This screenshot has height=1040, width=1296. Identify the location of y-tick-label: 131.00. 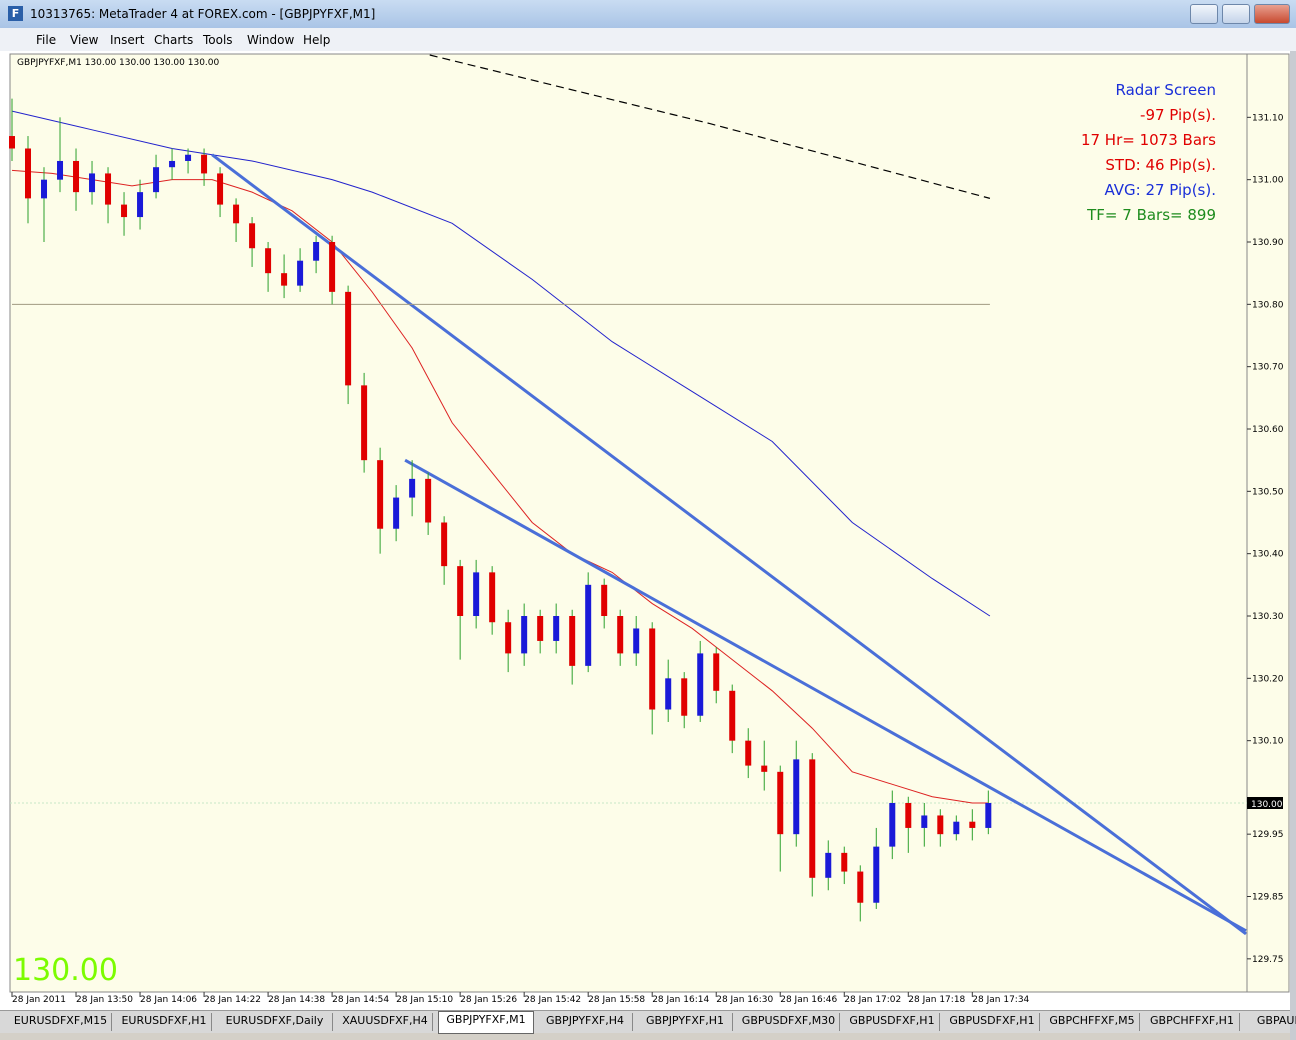
(1268, 181).